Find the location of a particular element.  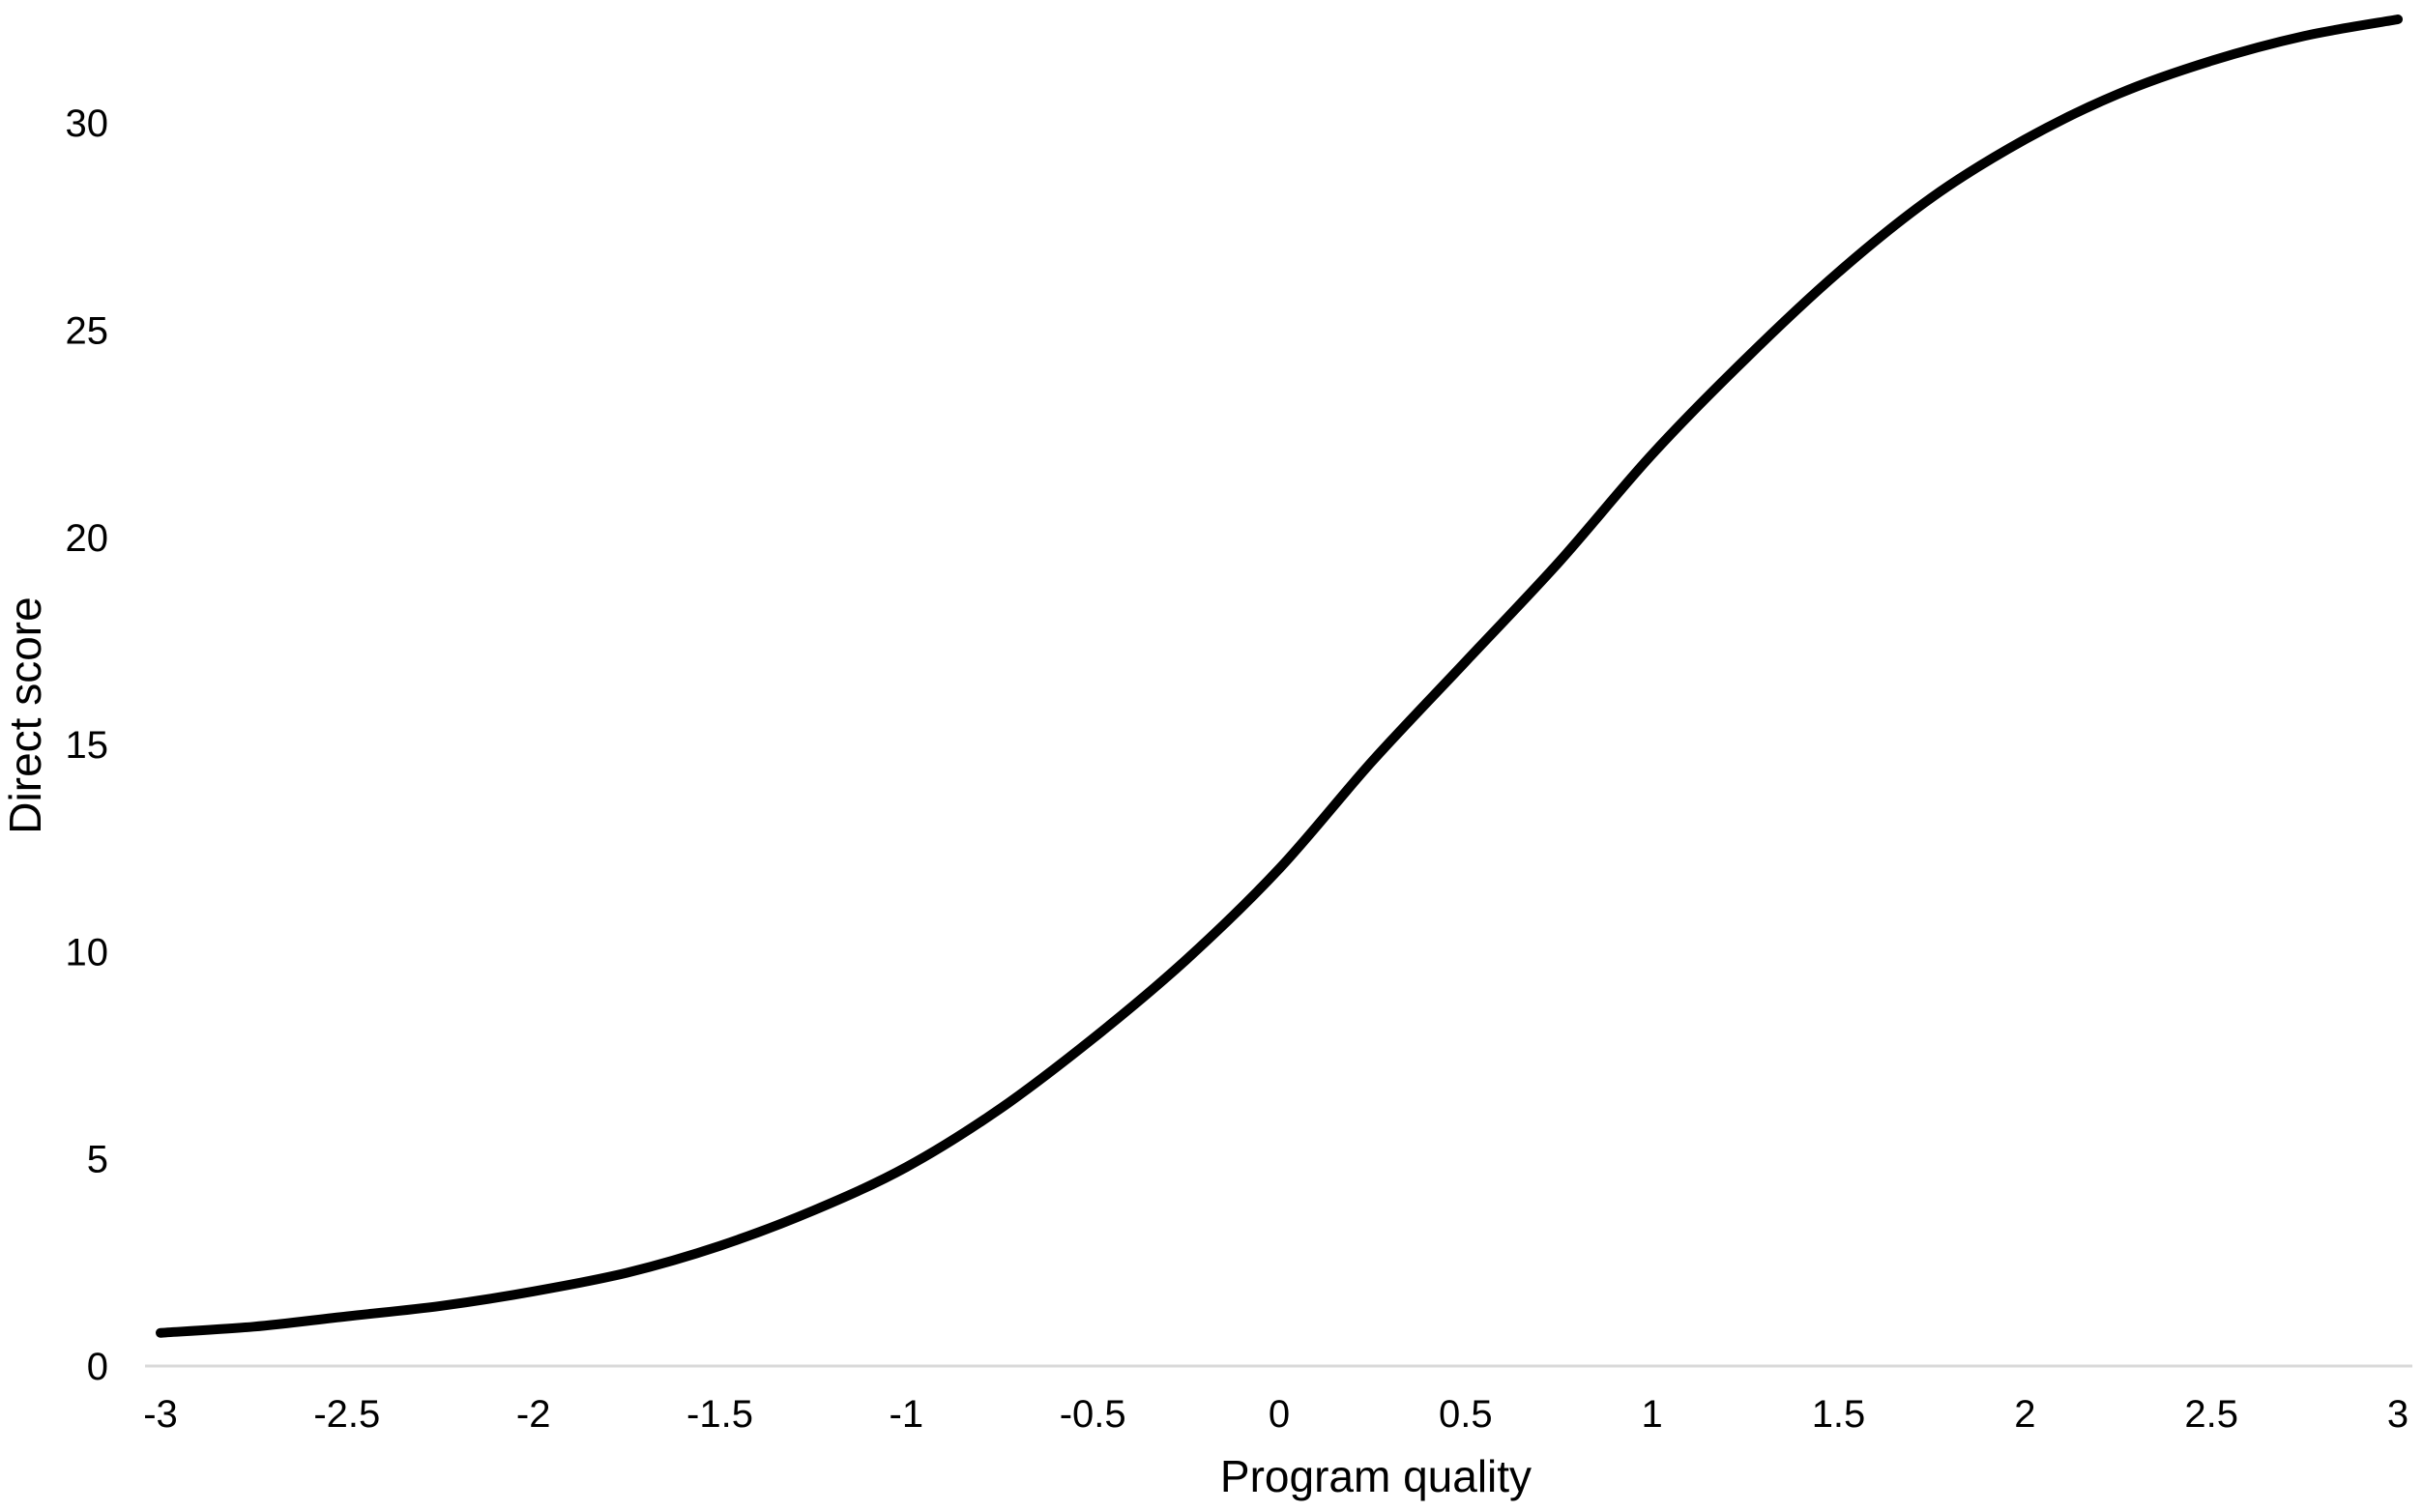

x-tick-label: -1.5 is located at coordinates (720, 1414).